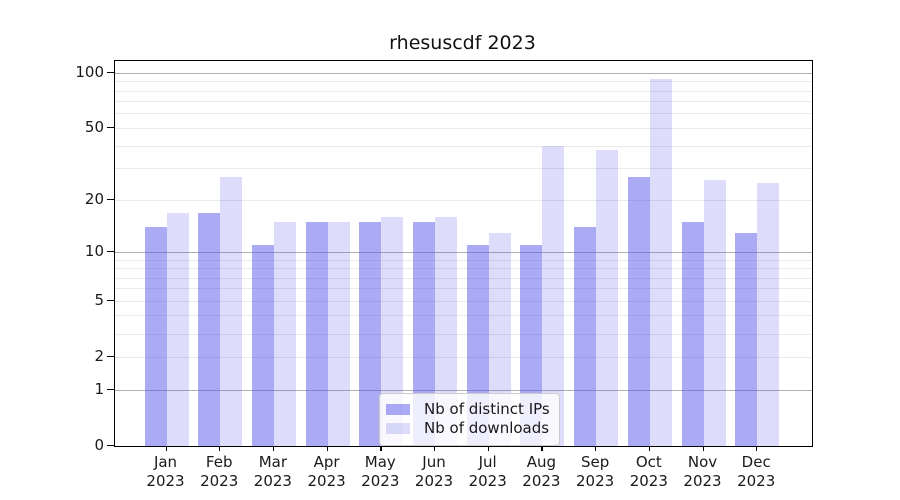  I want to click on x-tick-label-nov: Nov 2023, so click(703, 472).